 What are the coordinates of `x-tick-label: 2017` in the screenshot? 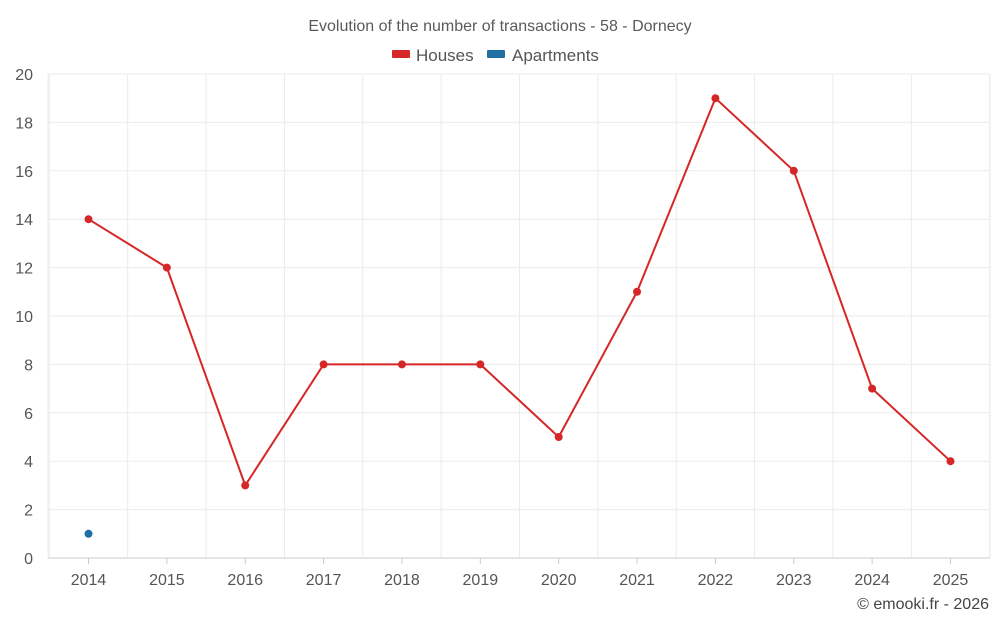 It's located at (324, 580).